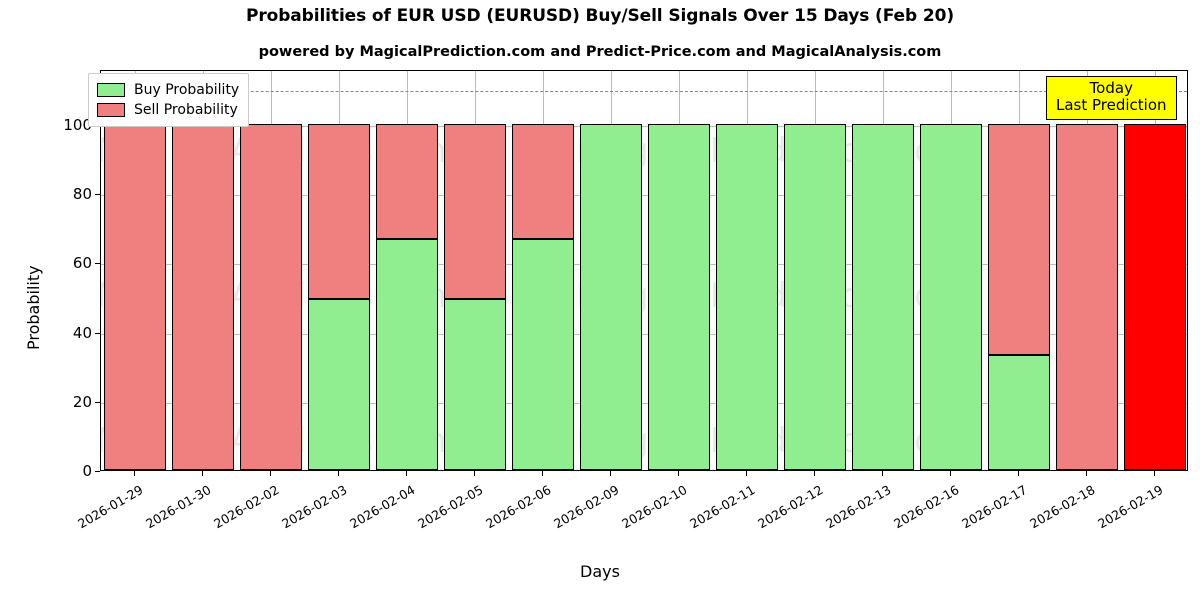  I want to click on x-tick-label: 2026-02-05, so click(450, 507).